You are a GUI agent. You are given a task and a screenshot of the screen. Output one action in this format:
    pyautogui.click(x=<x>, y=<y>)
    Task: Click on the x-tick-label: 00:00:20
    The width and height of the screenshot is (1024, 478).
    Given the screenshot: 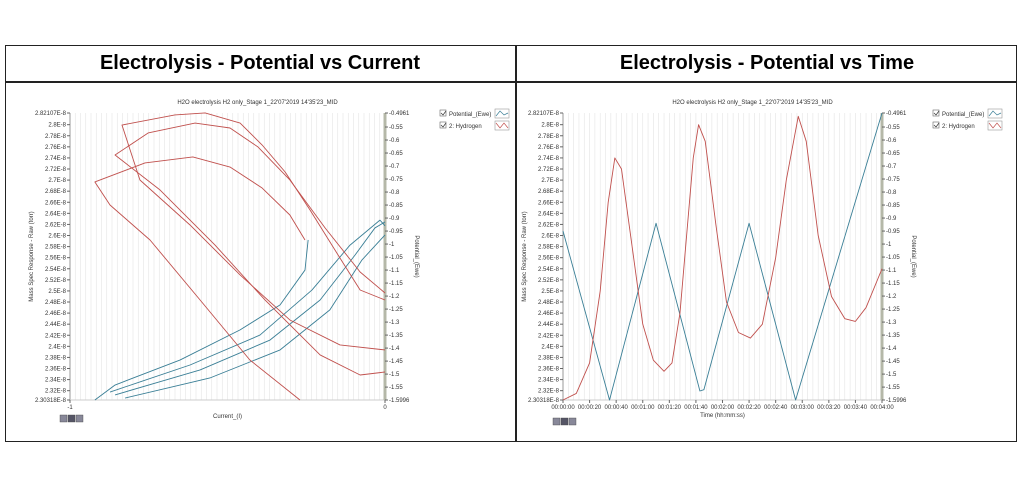 What is the action you would take?
    pyautogui.click(x=590, y=408)
    